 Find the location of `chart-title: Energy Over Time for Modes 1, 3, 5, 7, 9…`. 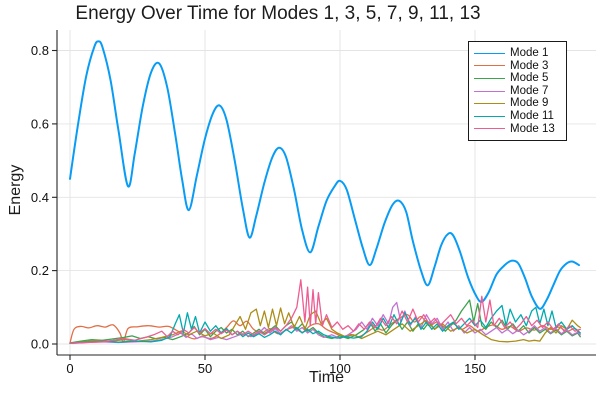

chart-title: Energy Over Time for Modes 1, 3, 5, 7, 9… is located at coordinates (278, 13).